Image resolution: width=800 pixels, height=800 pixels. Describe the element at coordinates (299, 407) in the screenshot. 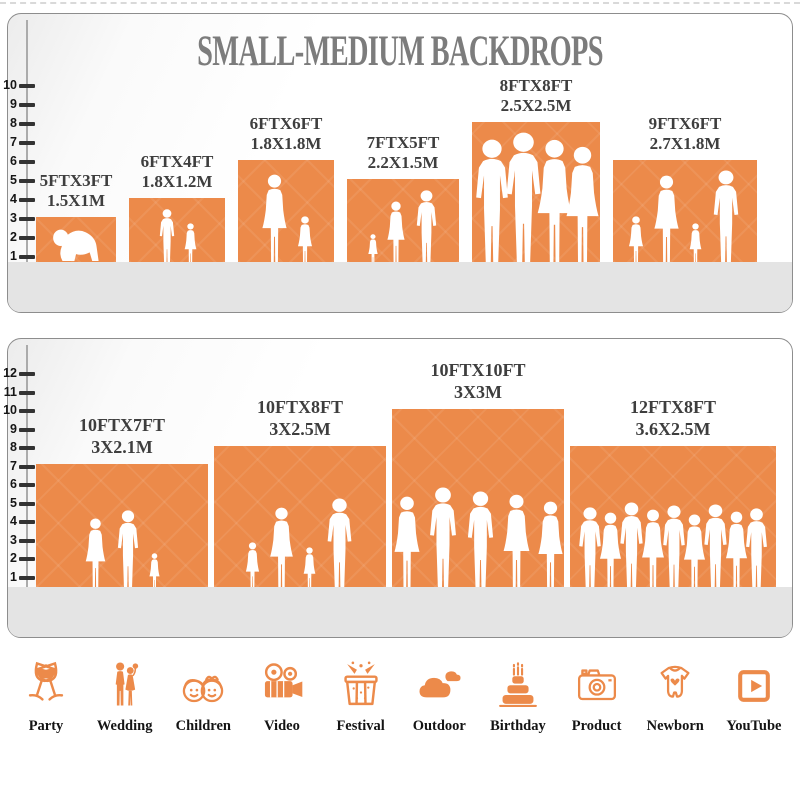

I see `backdrop-size-ft: 10FTX8FT` at that location.